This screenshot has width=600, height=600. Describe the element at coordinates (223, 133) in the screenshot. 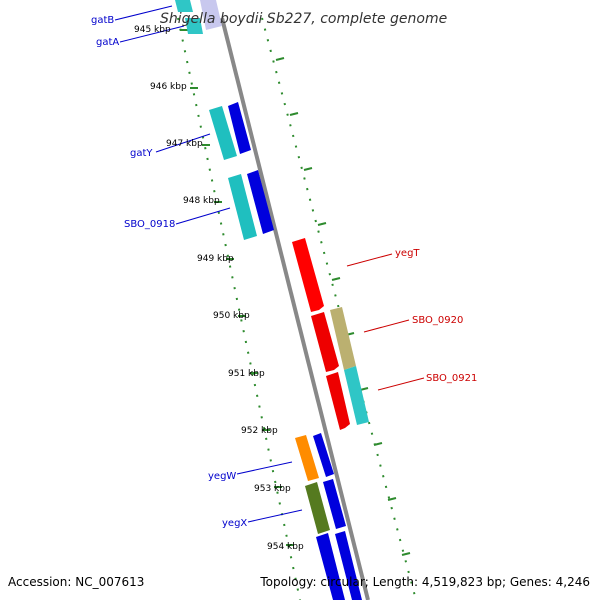

I see `gene-gatY` at that location.